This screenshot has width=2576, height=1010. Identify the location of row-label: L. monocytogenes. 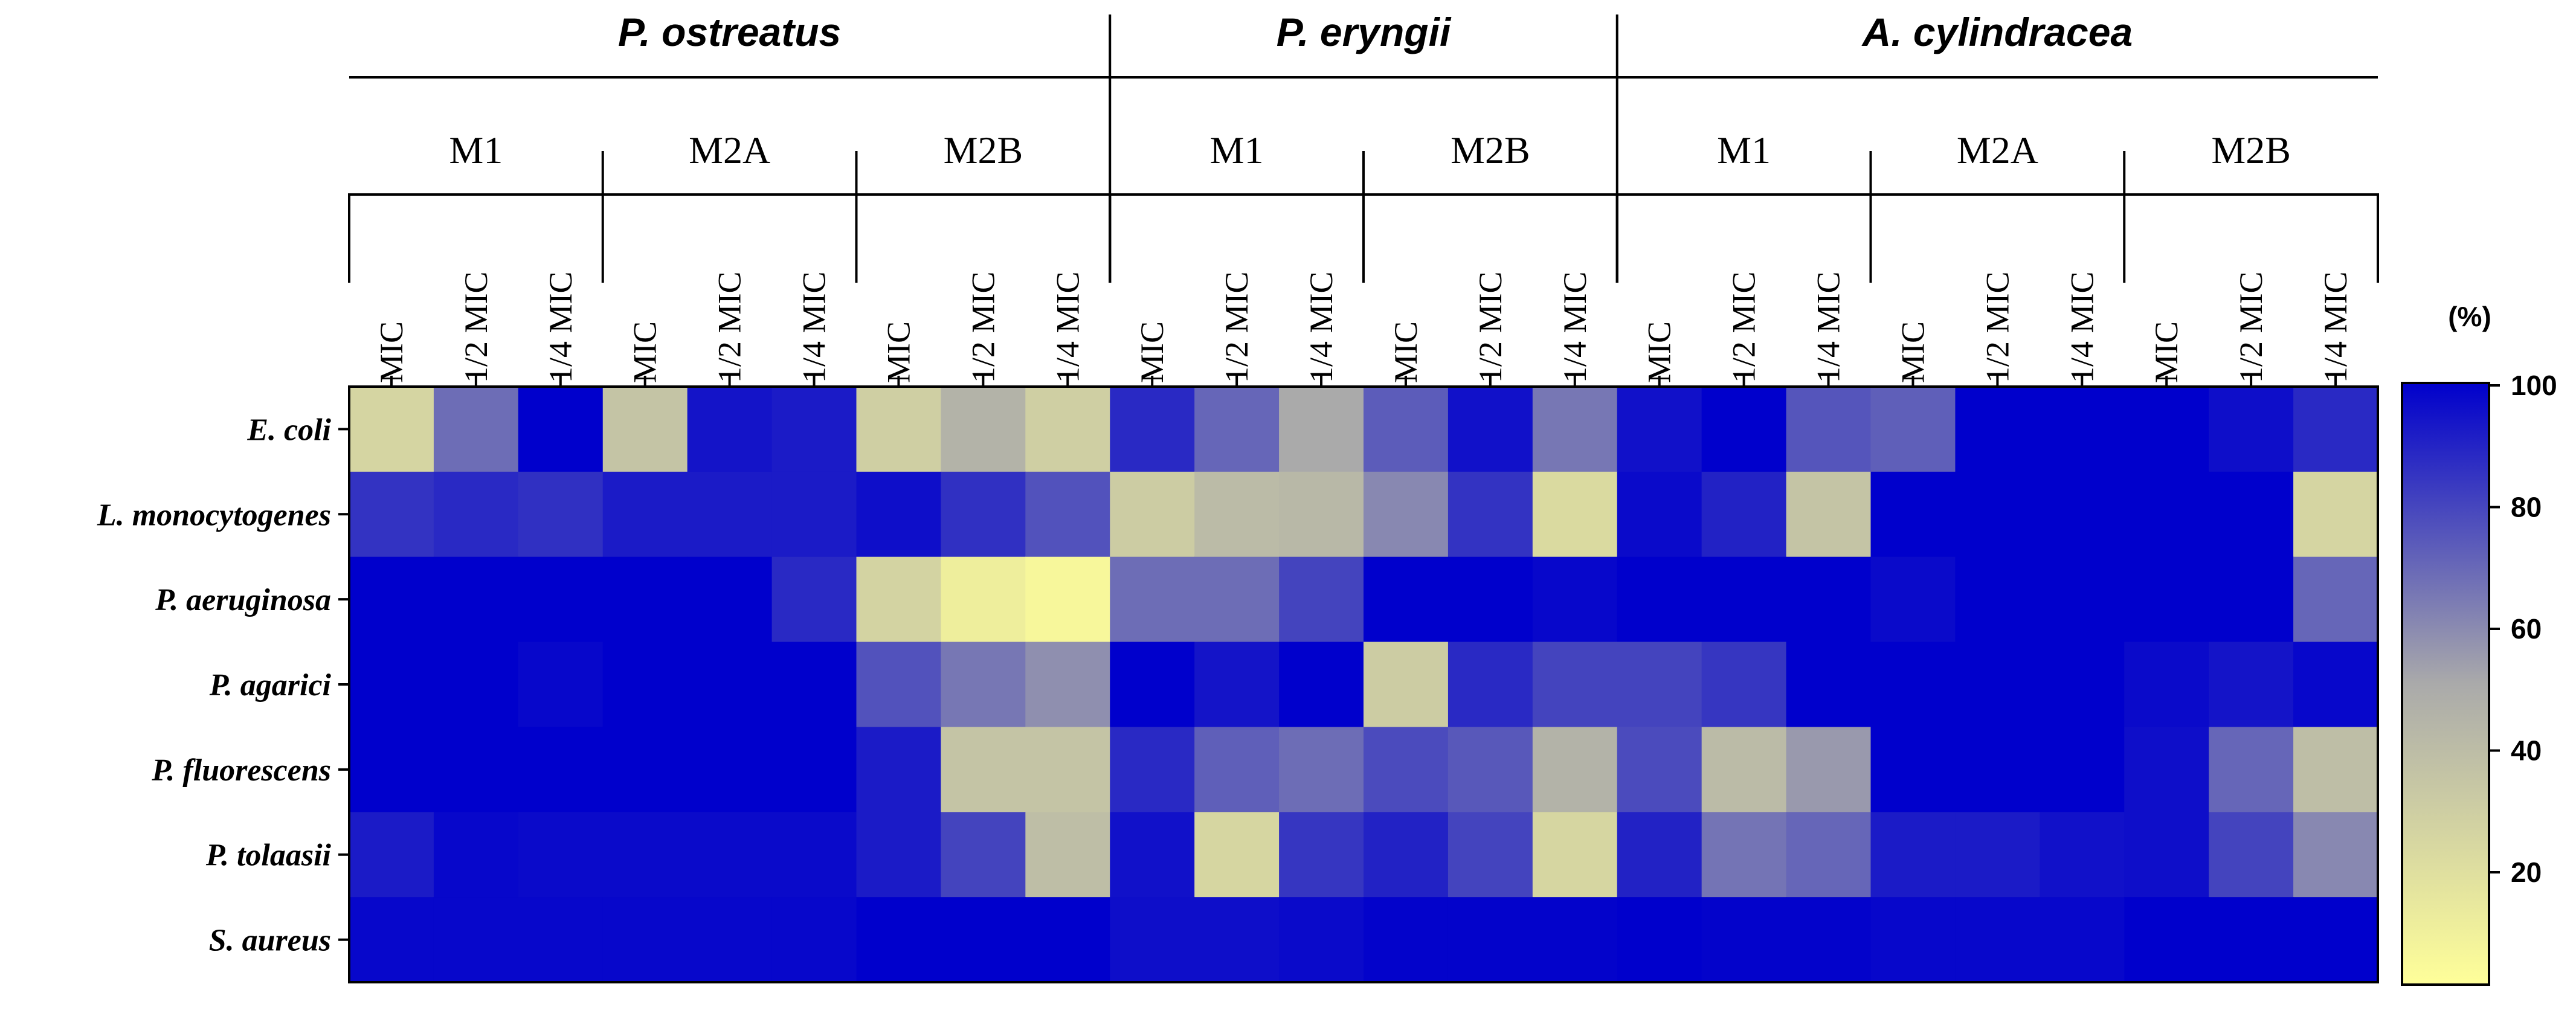
(214, 515).